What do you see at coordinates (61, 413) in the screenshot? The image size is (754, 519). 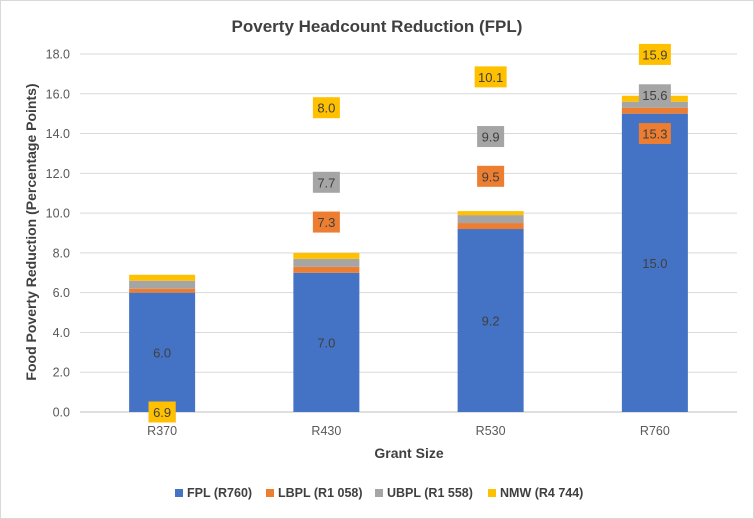 I see `y-tick-label: 0.0` at bounding box center [61, 413].